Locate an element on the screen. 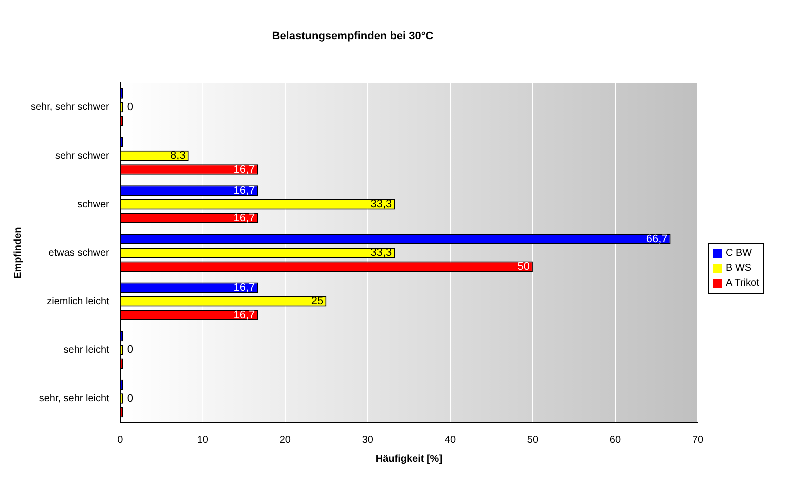 This screenshot has width=789, height=477. y-tick-label: ziemlich leicht is located at coordinates (78, 302).